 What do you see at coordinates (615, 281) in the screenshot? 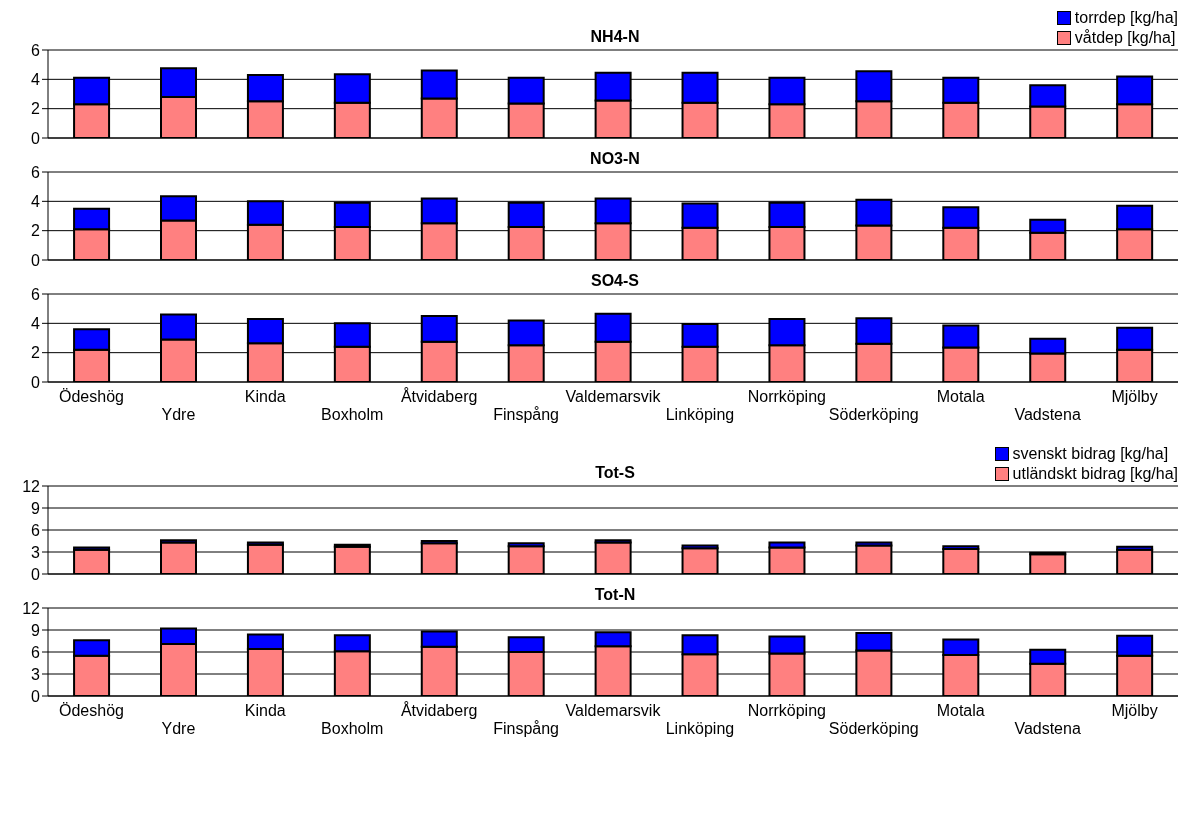
I see `chart-title: SO4-S` at bounding box center [615, 281].